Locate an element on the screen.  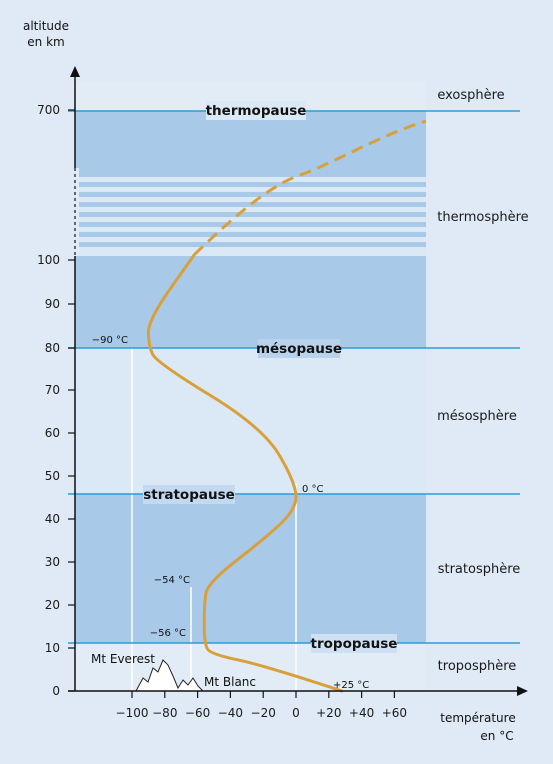
y-axis-ticks: 0 10 20 30 40 50 60 70 80 90 100 700 is located at coordinates (56, 400).